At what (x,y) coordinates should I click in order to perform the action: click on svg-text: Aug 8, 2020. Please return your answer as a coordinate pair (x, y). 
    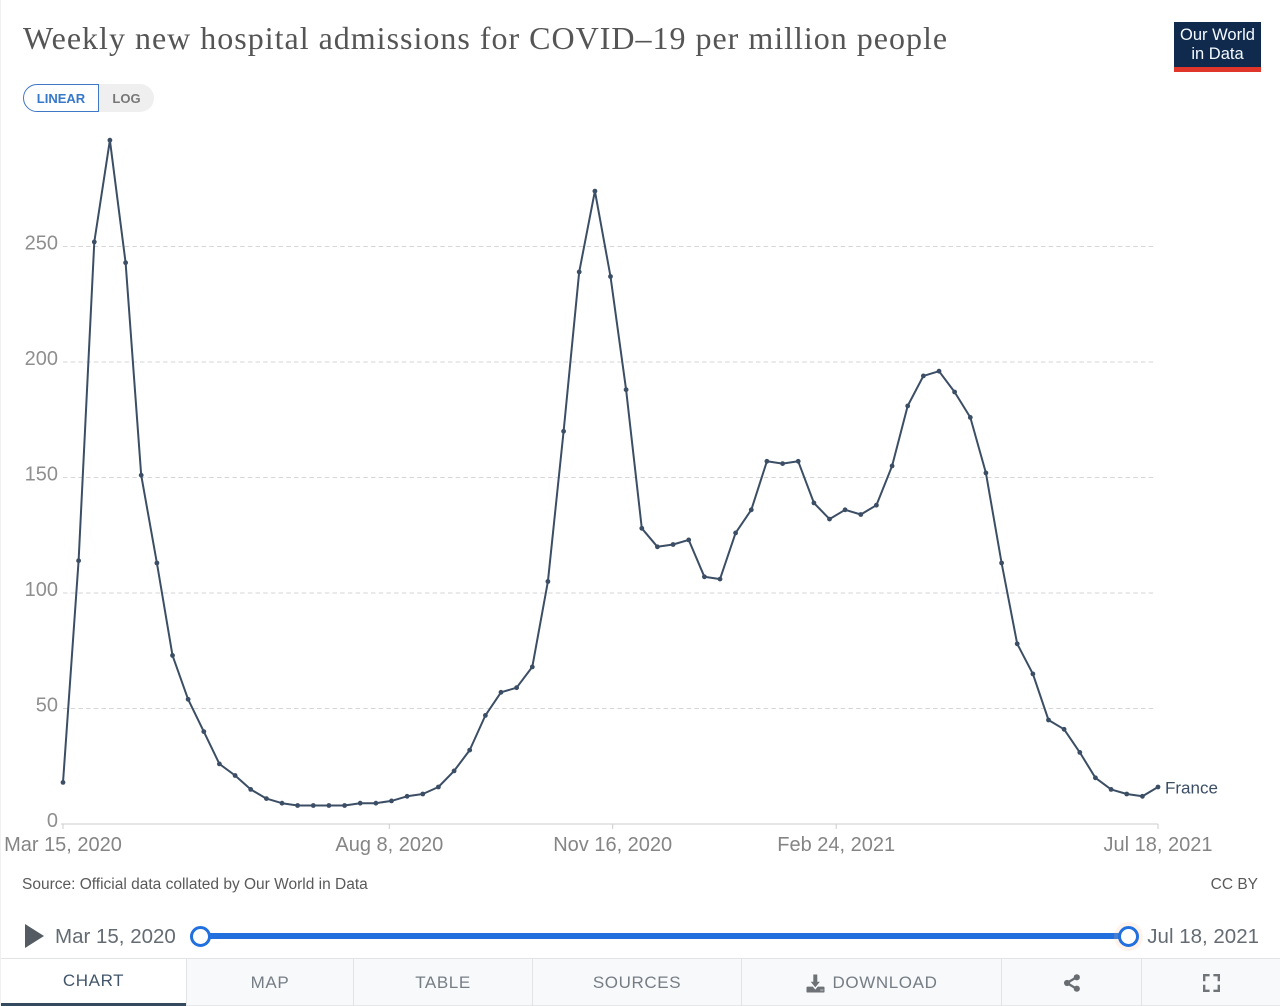
    Looking at the image, I should click on (389, 845).